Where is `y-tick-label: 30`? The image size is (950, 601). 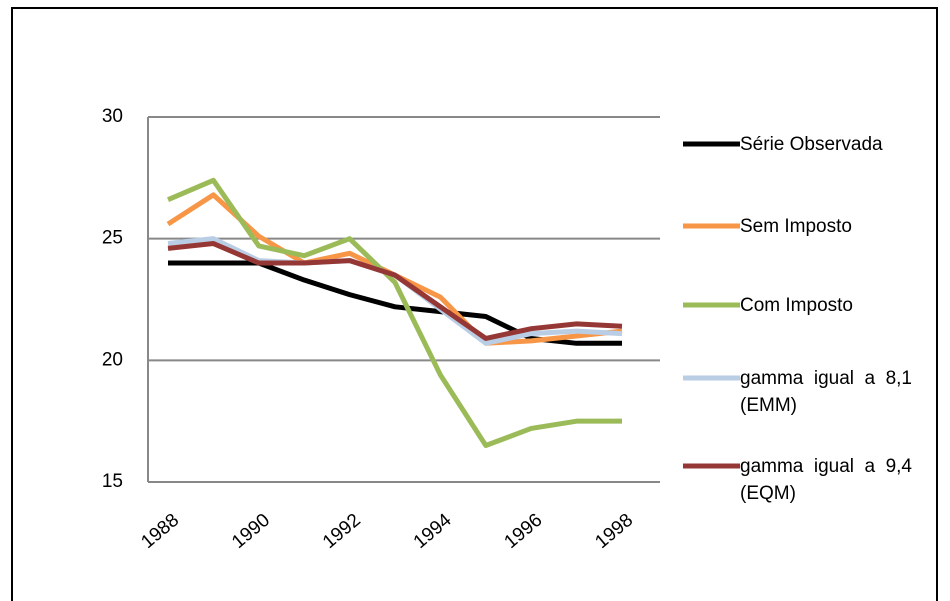 y-tick-label: 30 is located at coordinates (112, 116).